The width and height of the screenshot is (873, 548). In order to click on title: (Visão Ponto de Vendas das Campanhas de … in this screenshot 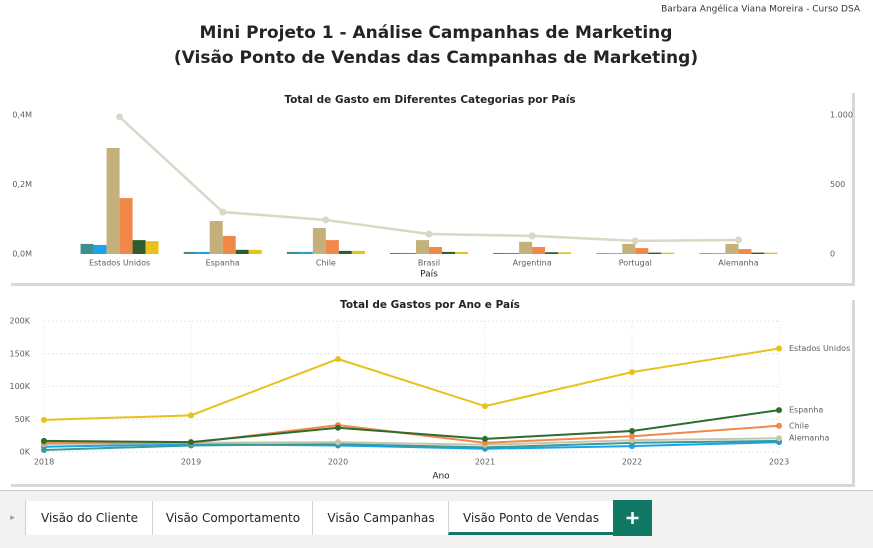, I will do `click(436, 58)`.